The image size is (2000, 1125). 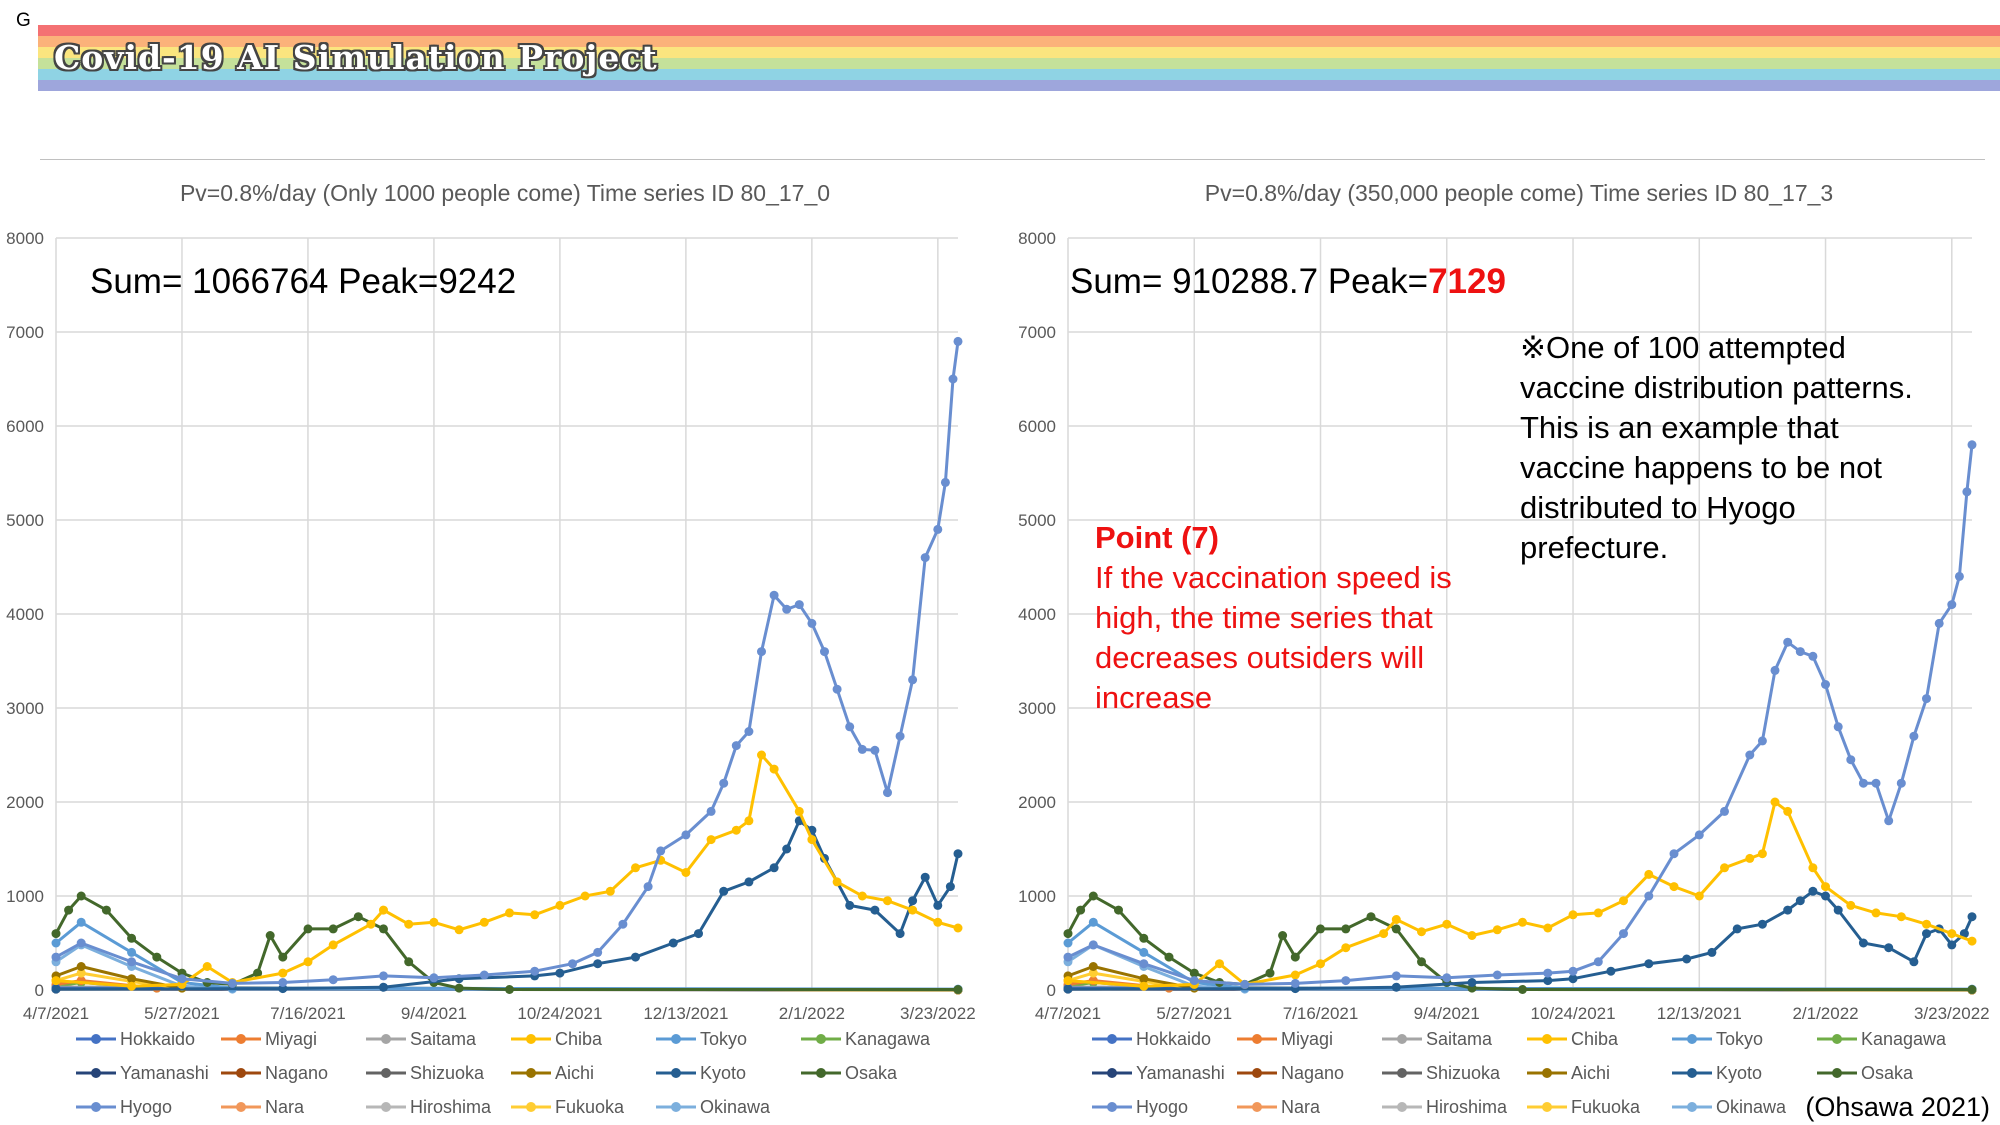 I want to click on x-tick-label: 4/7/2021, so click(x=56, y=1013).